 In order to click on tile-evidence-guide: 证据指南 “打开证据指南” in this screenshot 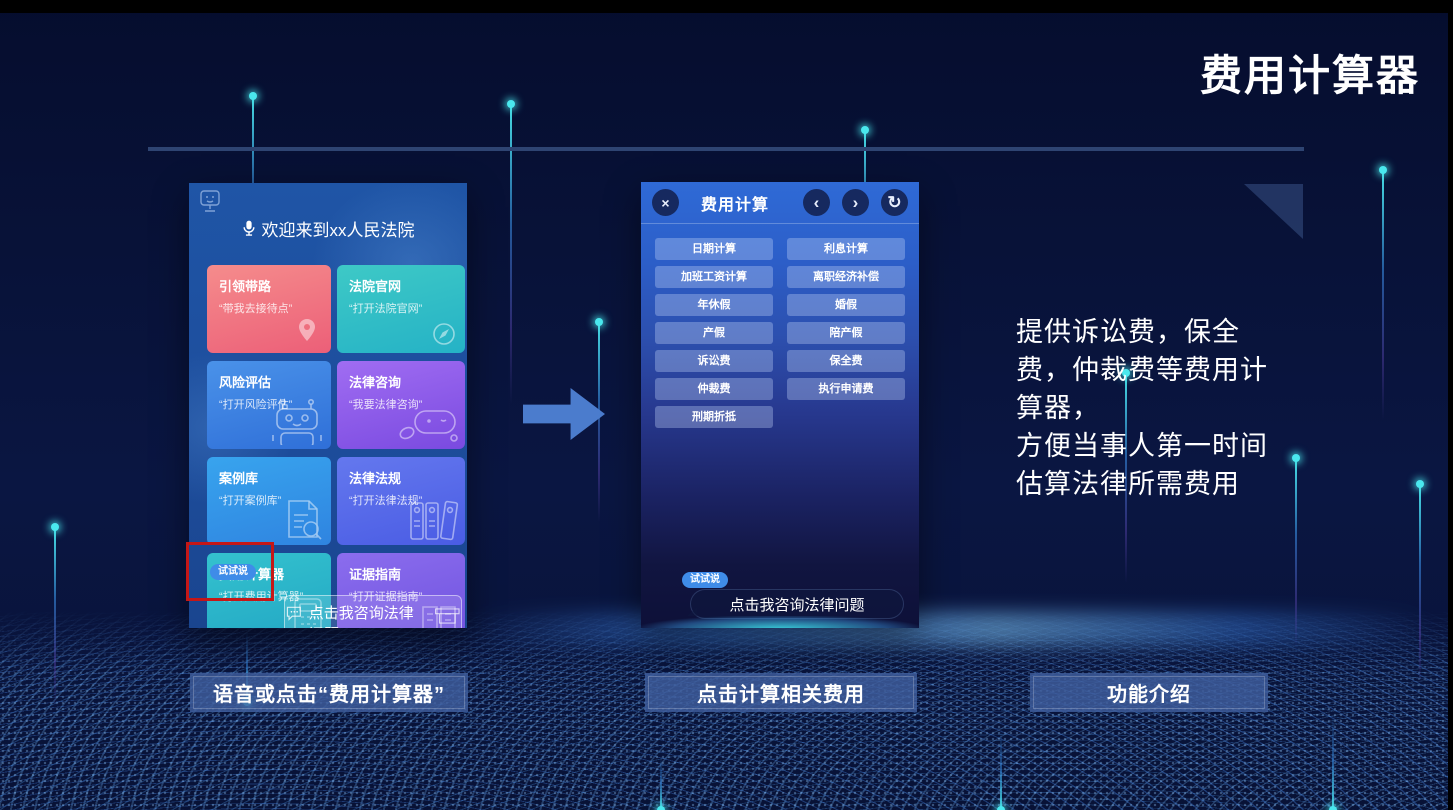, I will do `click(401, 590)`.